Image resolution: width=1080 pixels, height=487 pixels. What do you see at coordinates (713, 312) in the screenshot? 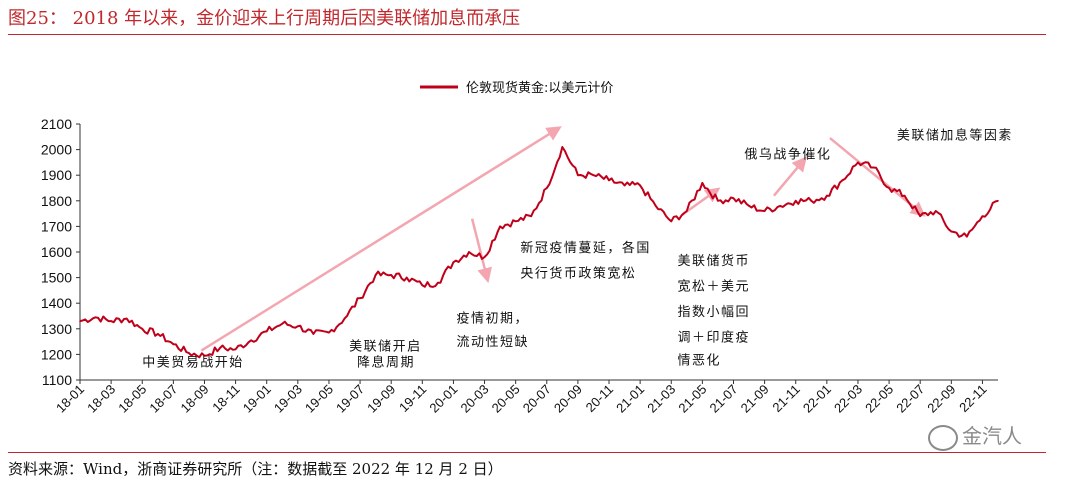
I see `annotation-text: 指数小幅回` at bounding box center [713, 312].